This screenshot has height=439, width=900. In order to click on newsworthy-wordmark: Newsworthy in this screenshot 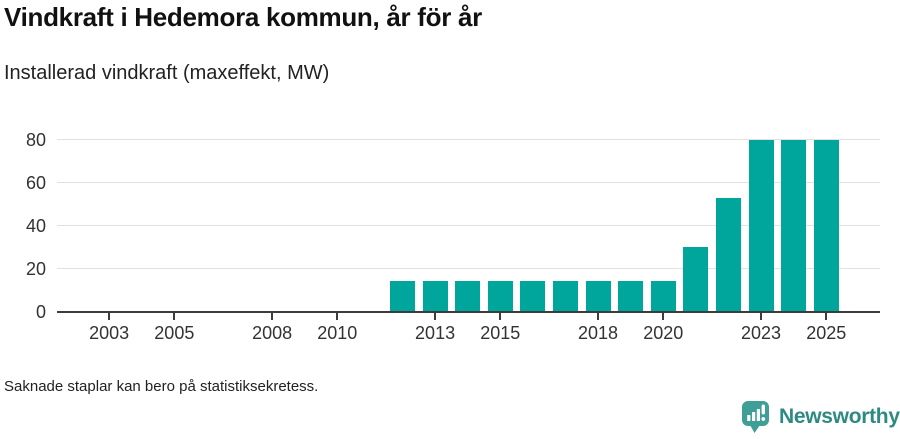, I will do `click(839, 416)`.